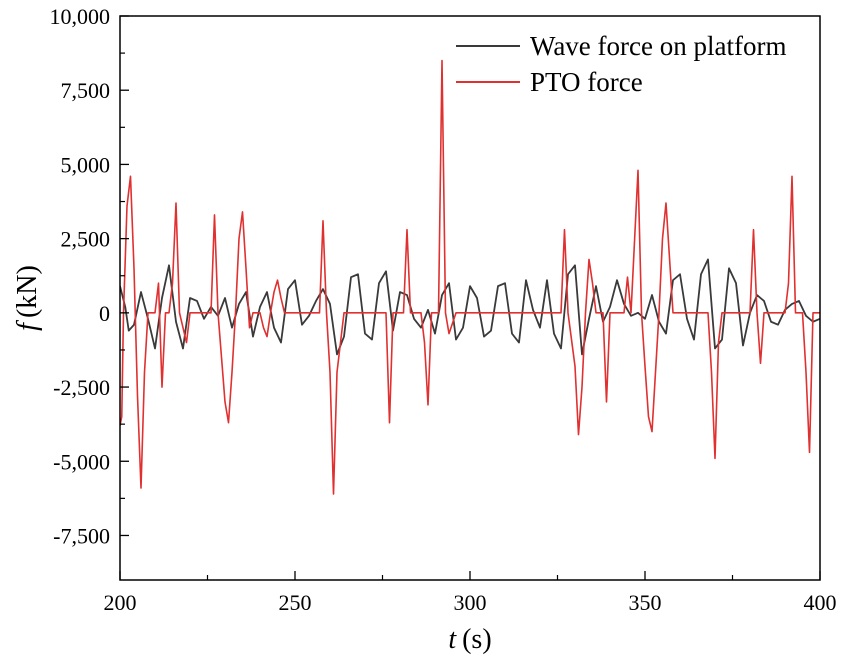 This screenshot has width=843, height=660. What do you see at coordinates (658, 46) in the screenshot?
I see `legend-label-wave-force: Wave force on platform` at bounding box center [658, 46].